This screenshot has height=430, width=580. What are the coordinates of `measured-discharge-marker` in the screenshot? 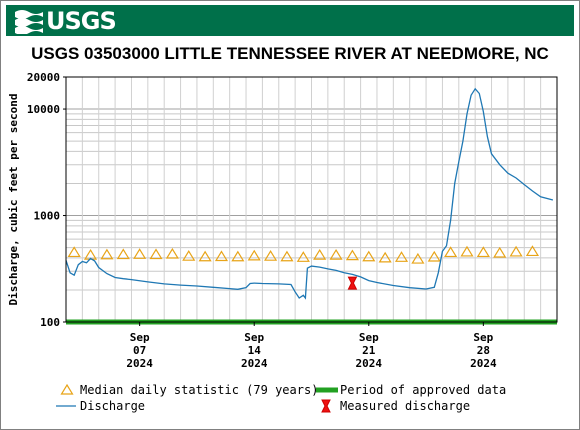 It's located at (352, 283).